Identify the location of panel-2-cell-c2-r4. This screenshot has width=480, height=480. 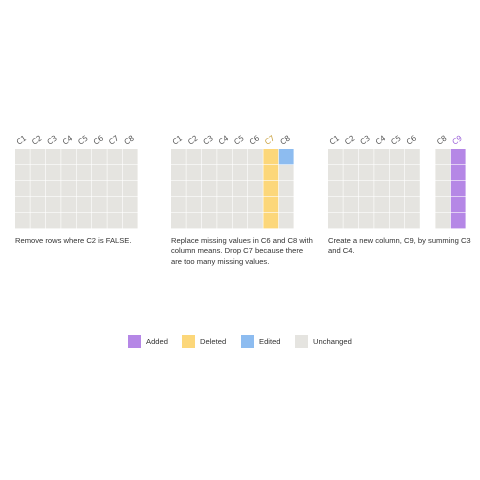
(194, 205).